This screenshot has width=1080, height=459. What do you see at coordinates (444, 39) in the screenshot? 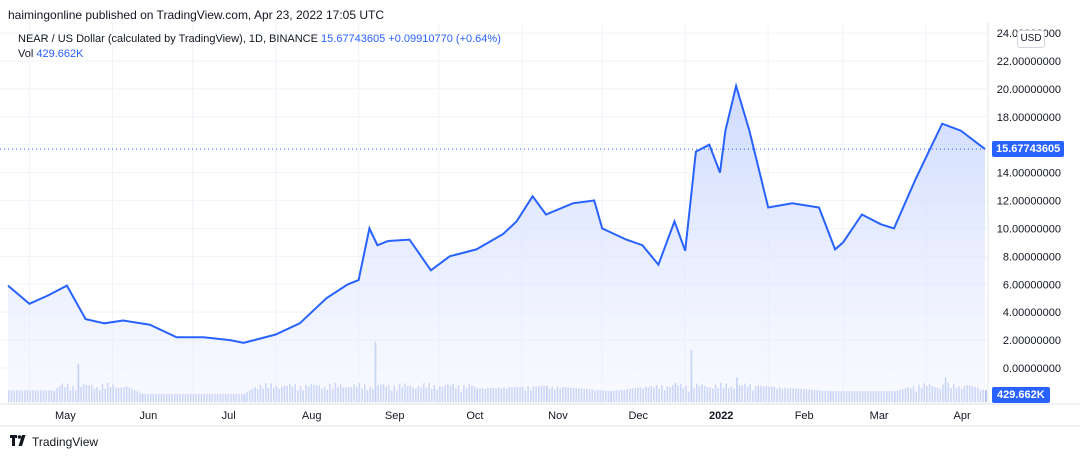
I see `price-change-value: +0.09910770 (+0.64%)` at bounding box center [444, 39].